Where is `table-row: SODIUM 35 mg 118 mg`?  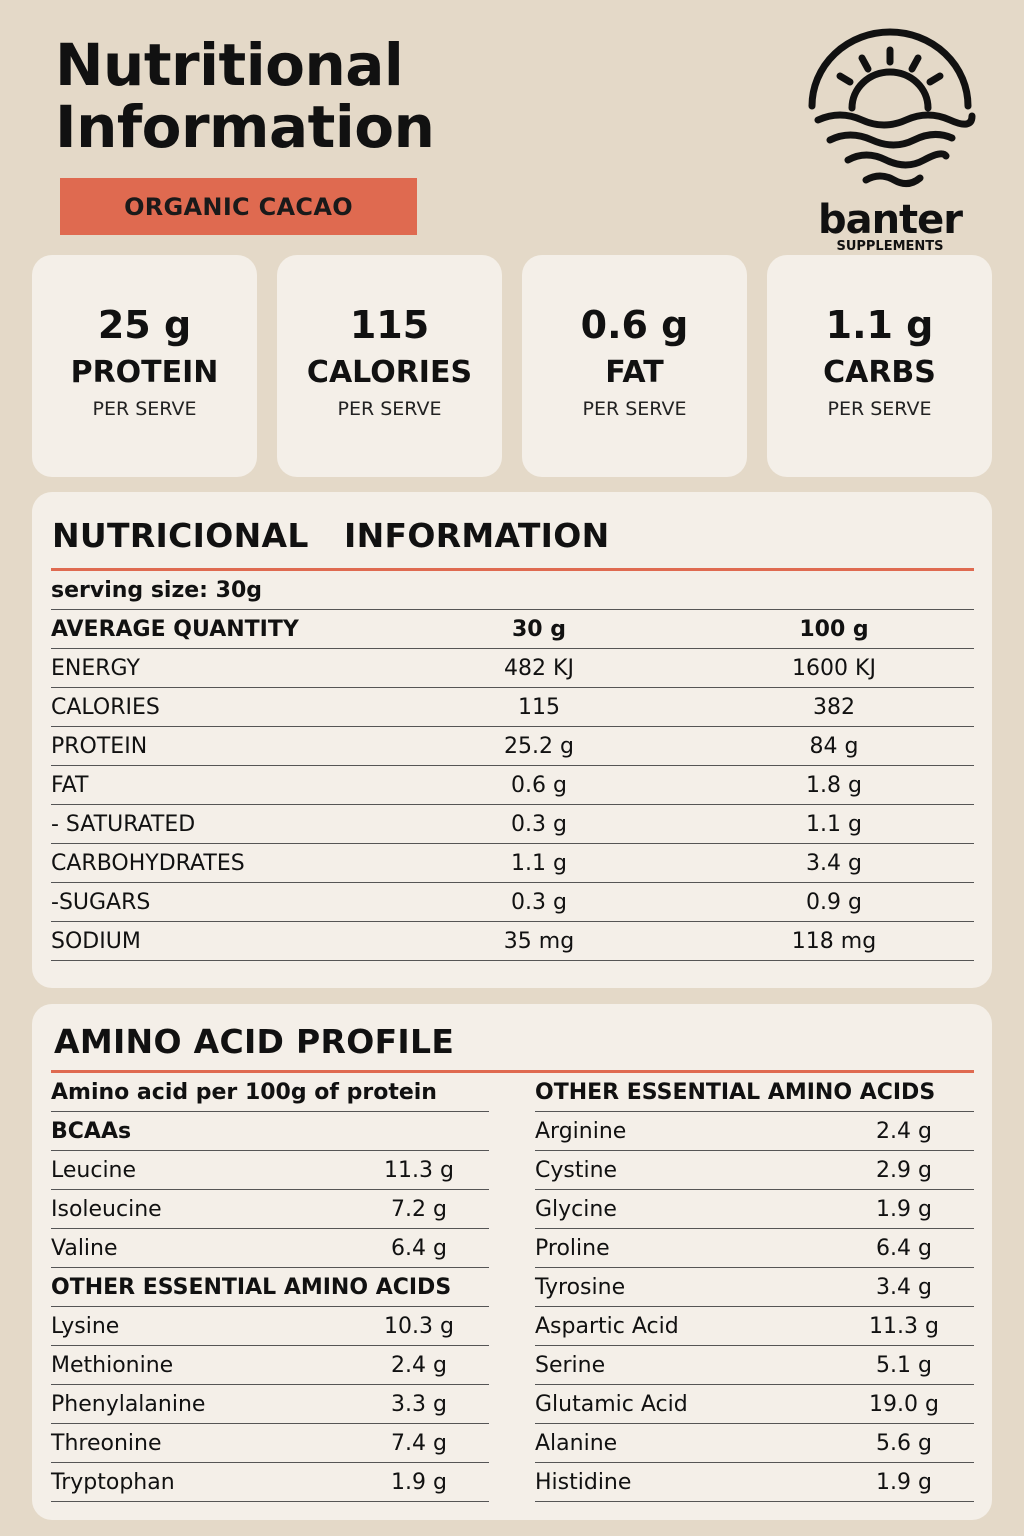
table-row: SODIUM 35 mg 118 mg is located at coordinates (512, 941).